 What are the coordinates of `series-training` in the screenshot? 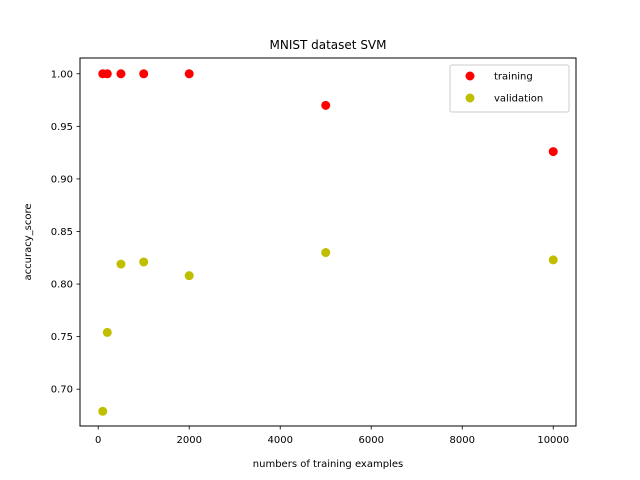 It's located at (328, 113).